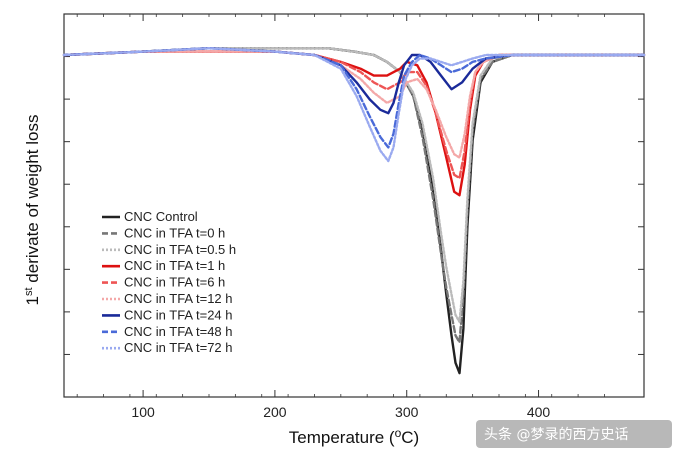 The height and width of the screenshot is (456, 676). Describe the element at coordinates (178, 298) in the screenshot. I see `legend-entry: CNC in TFA t=12 h` at that location.